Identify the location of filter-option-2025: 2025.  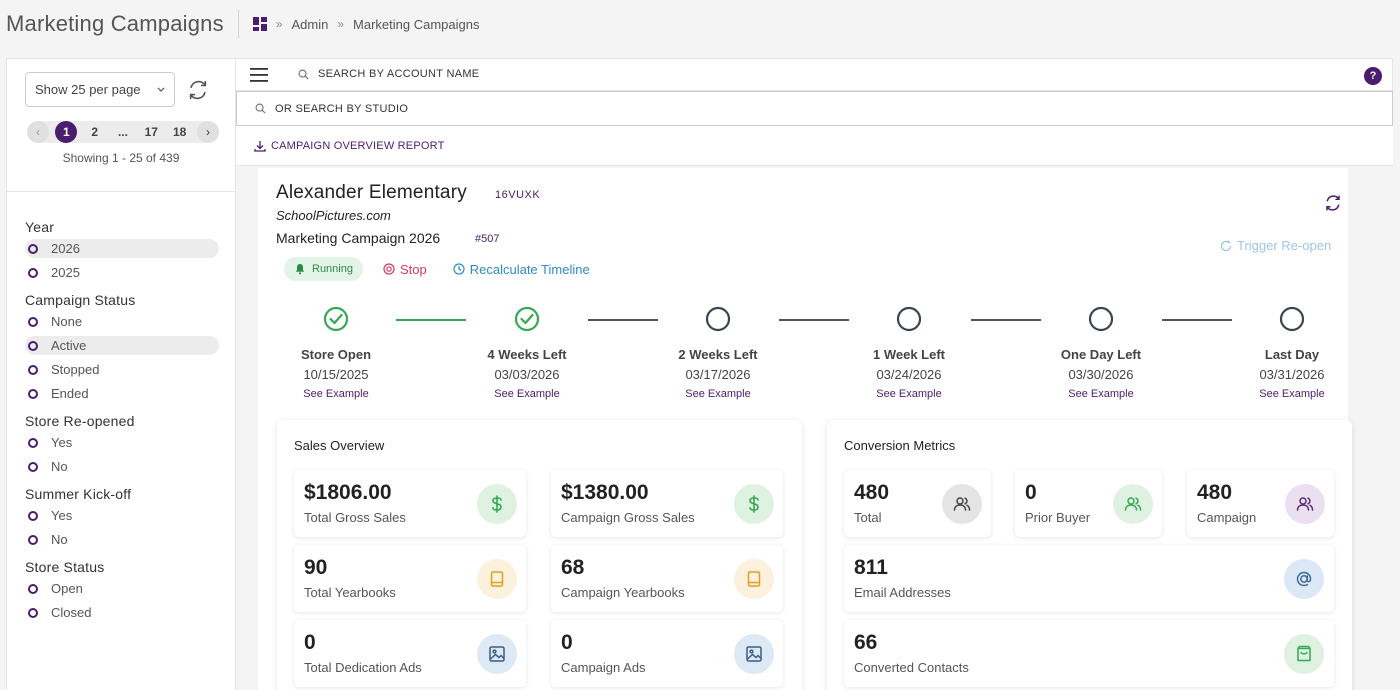
(122, 272).